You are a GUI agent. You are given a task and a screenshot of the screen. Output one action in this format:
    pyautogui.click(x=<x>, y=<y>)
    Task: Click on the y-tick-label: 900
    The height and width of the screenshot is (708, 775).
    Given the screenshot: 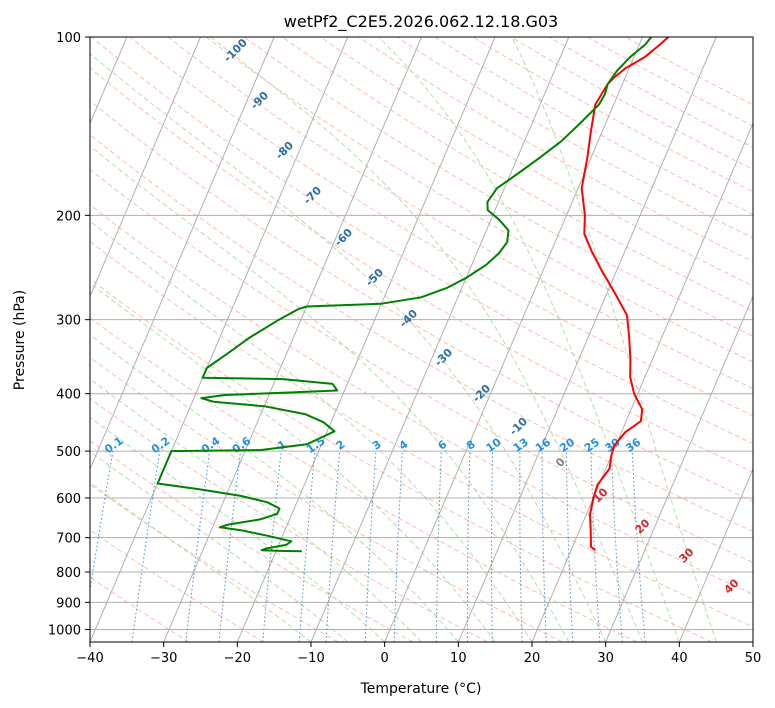 What is the action you would take?
    pyautogui.click(x=68, y=603)
    